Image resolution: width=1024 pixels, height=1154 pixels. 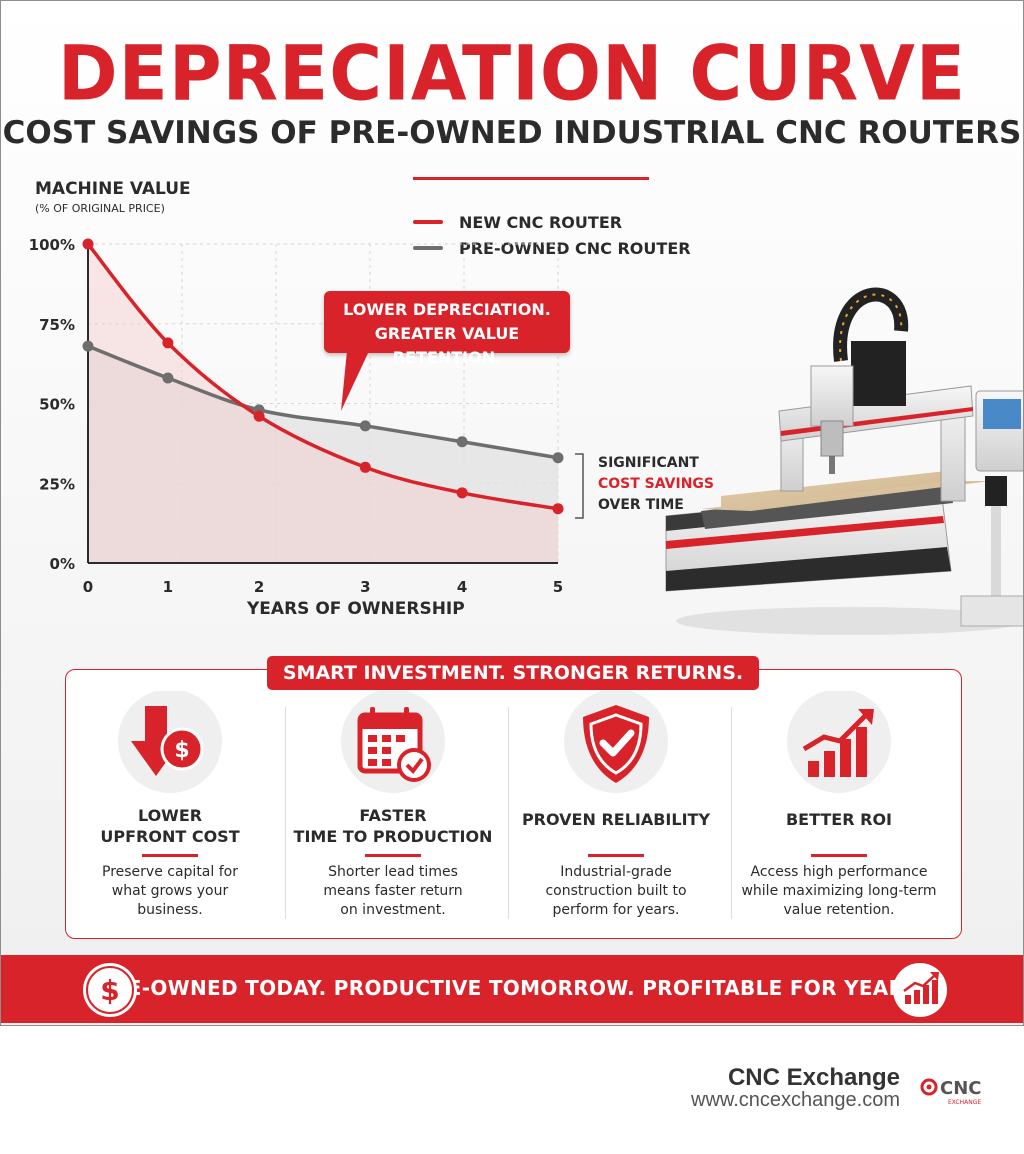 What do you see at coordinates (168, 587) in the screenshot?
I see `x-tick-label: 1` at bounding box center [168, 587].